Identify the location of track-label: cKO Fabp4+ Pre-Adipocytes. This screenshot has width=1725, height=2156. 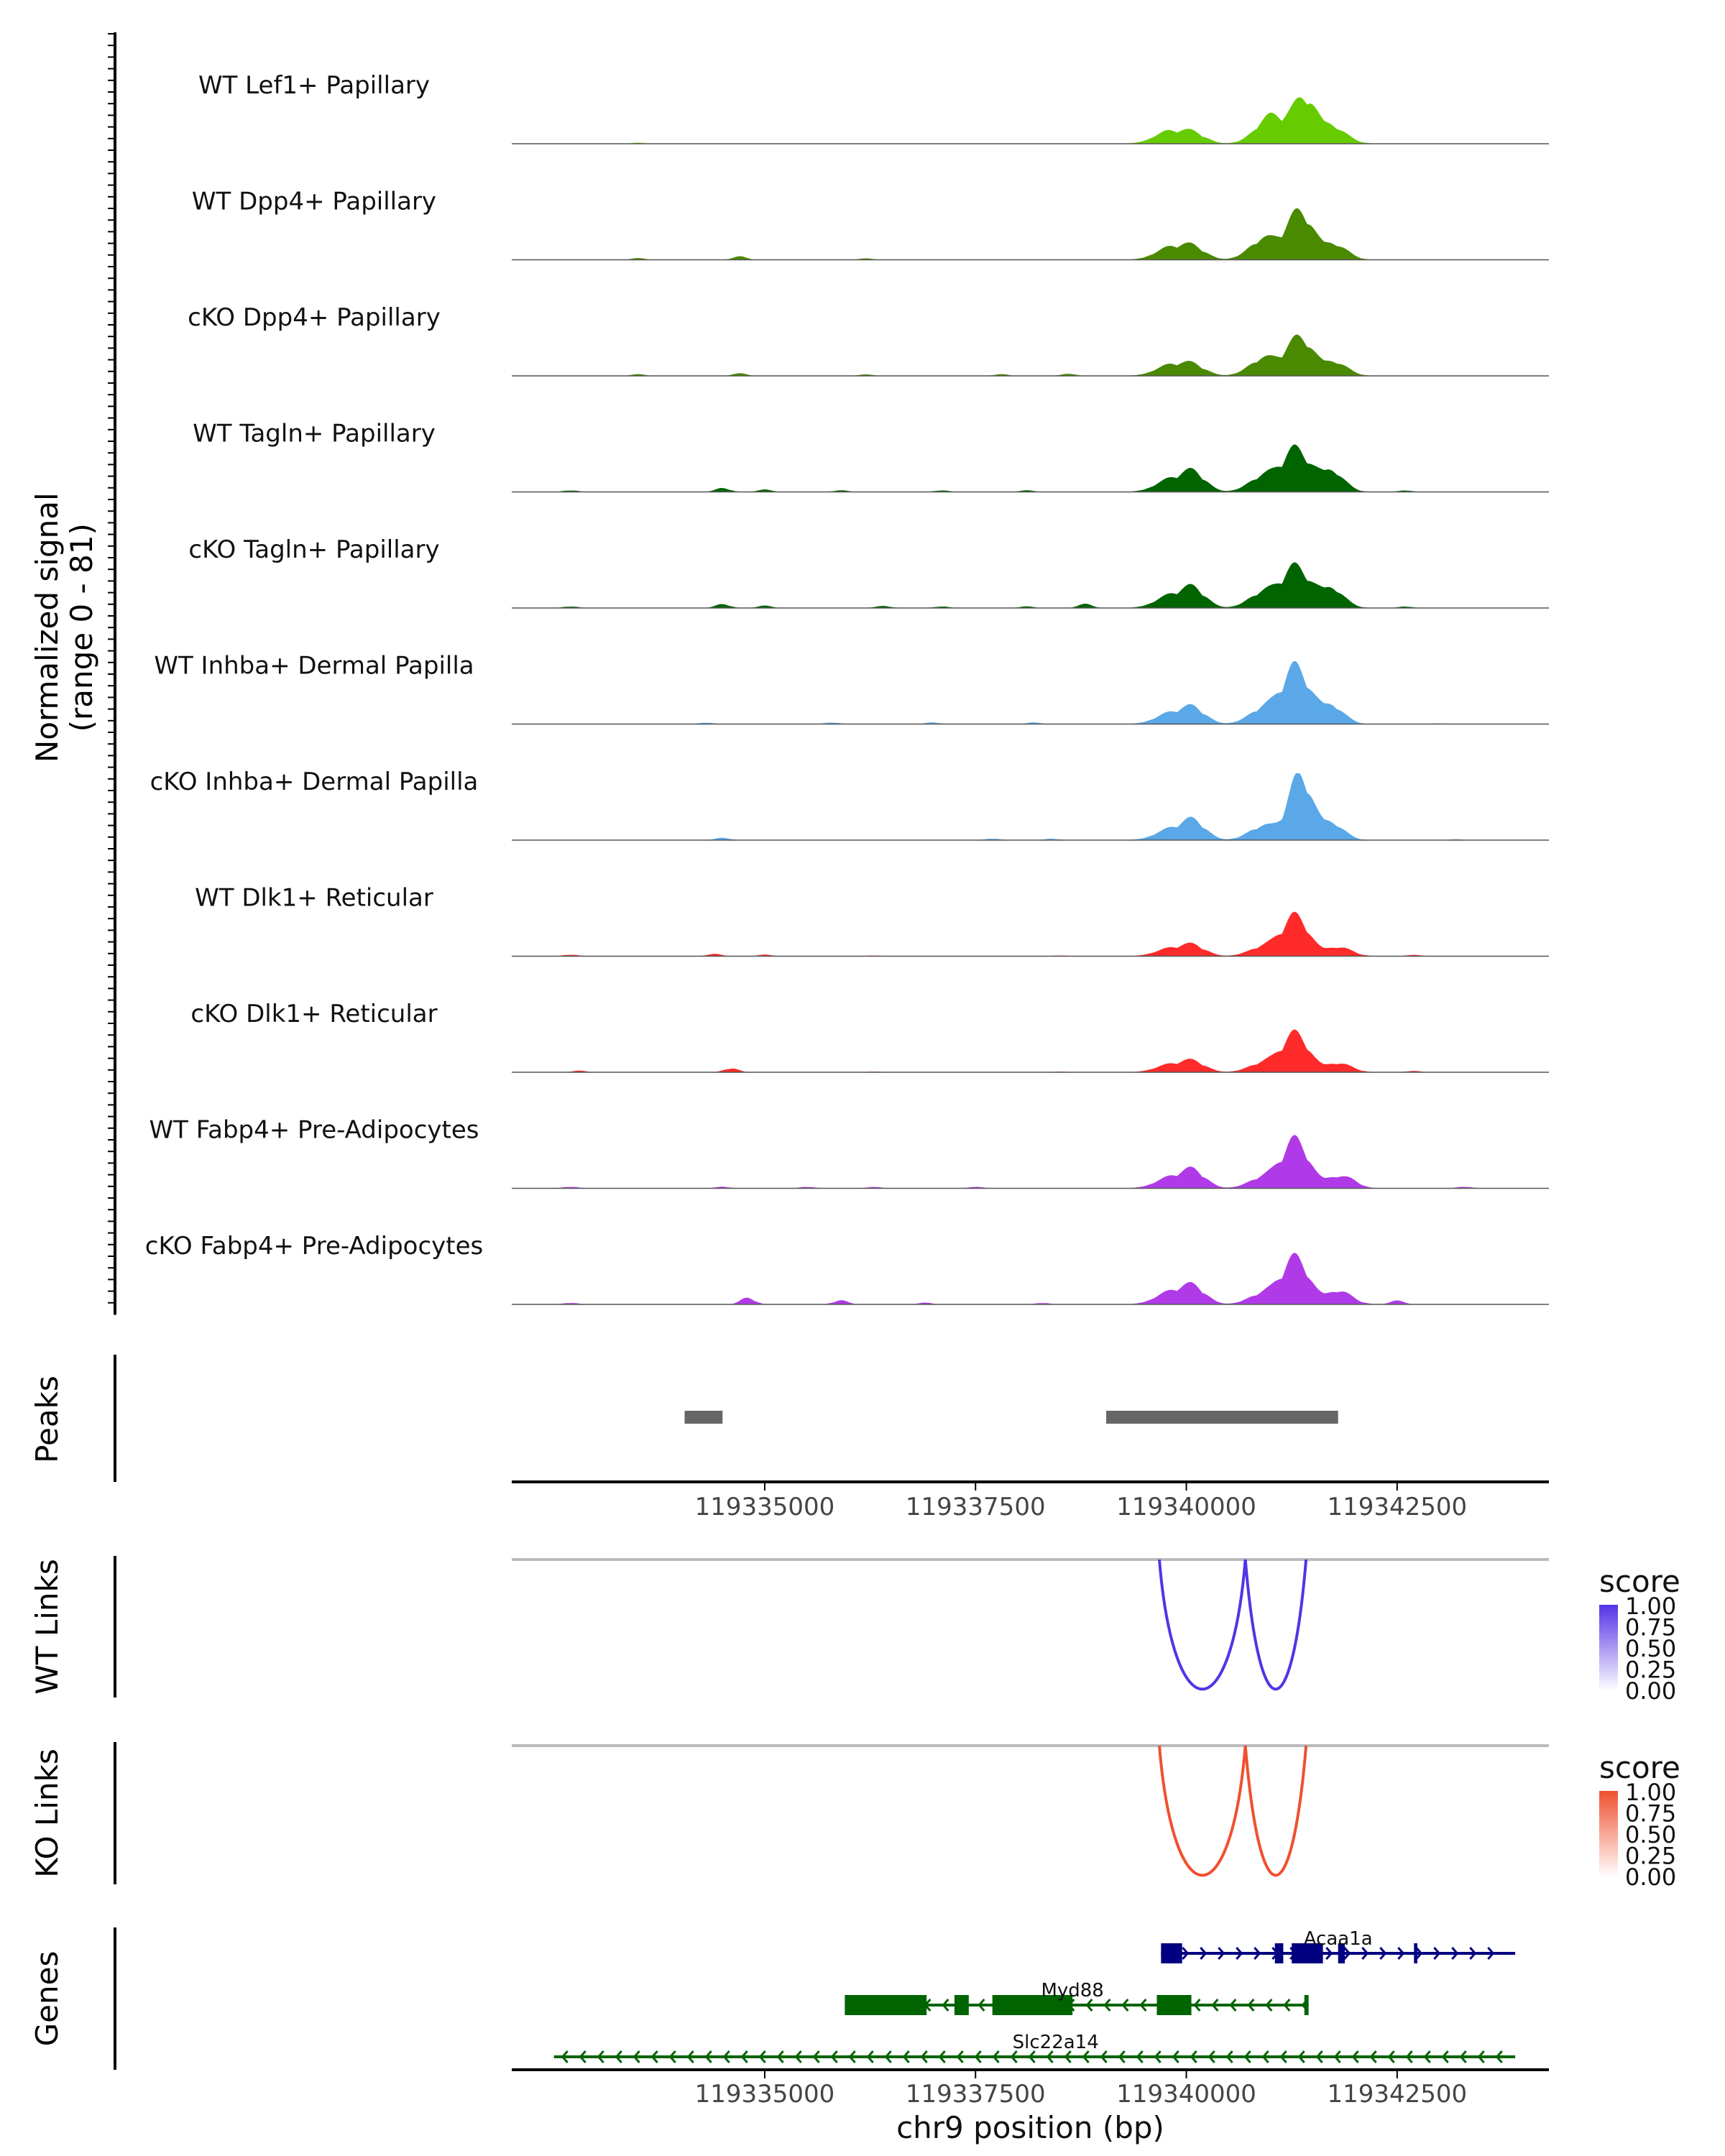
(314, 1246).